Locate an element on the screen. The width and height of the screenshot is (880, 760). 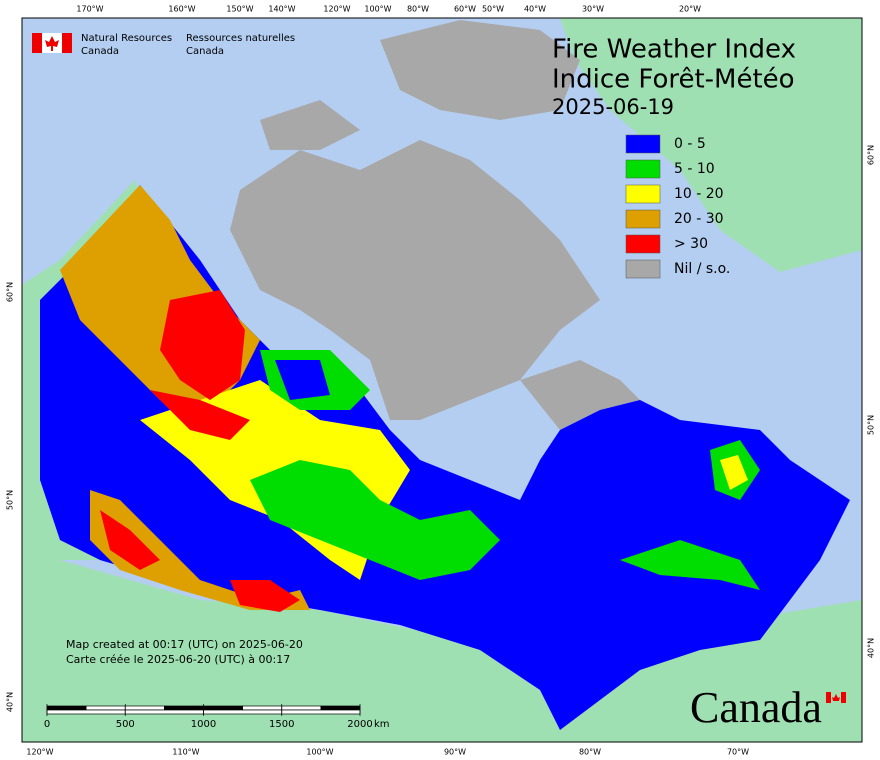
wordmark: Canada is located at coordinates (756, 707).